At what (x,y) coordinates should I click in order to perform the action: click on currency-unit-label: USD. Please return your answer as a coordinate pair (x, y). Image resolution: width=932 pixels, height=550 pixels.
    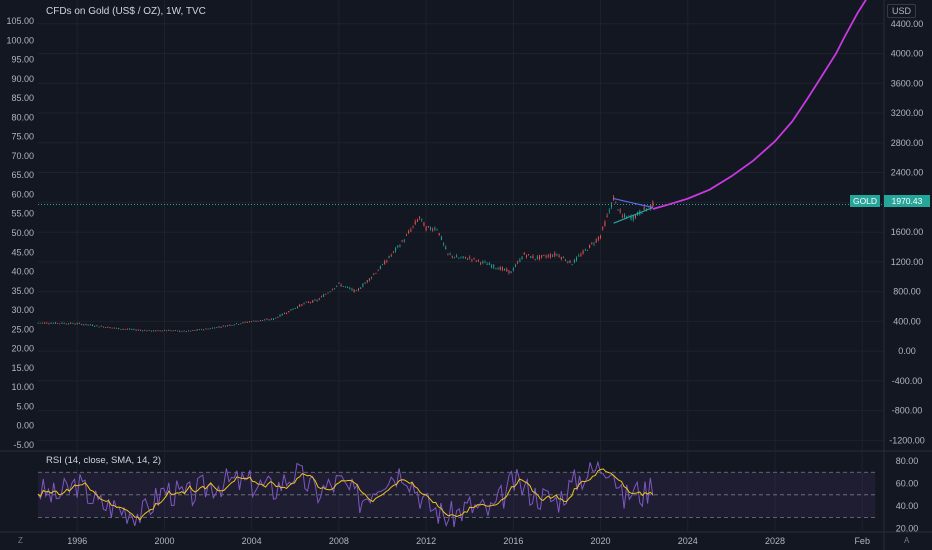
    Looking at the image, I should click on (901, 11).